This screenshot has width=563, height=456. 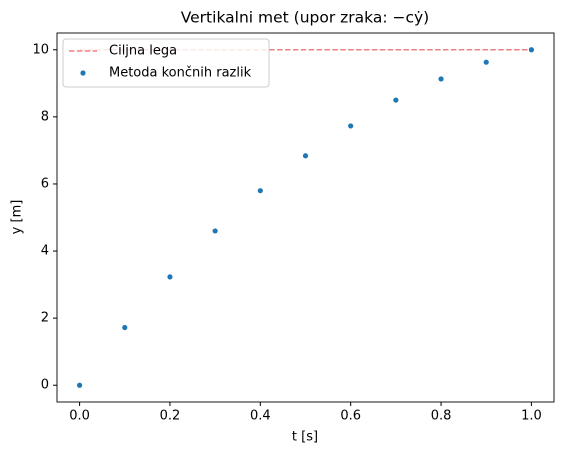 What do you see at coordinates (170, 416) in the screenshot?
I see `x-tick-label: 0.2` at bounding box center [170, 416].